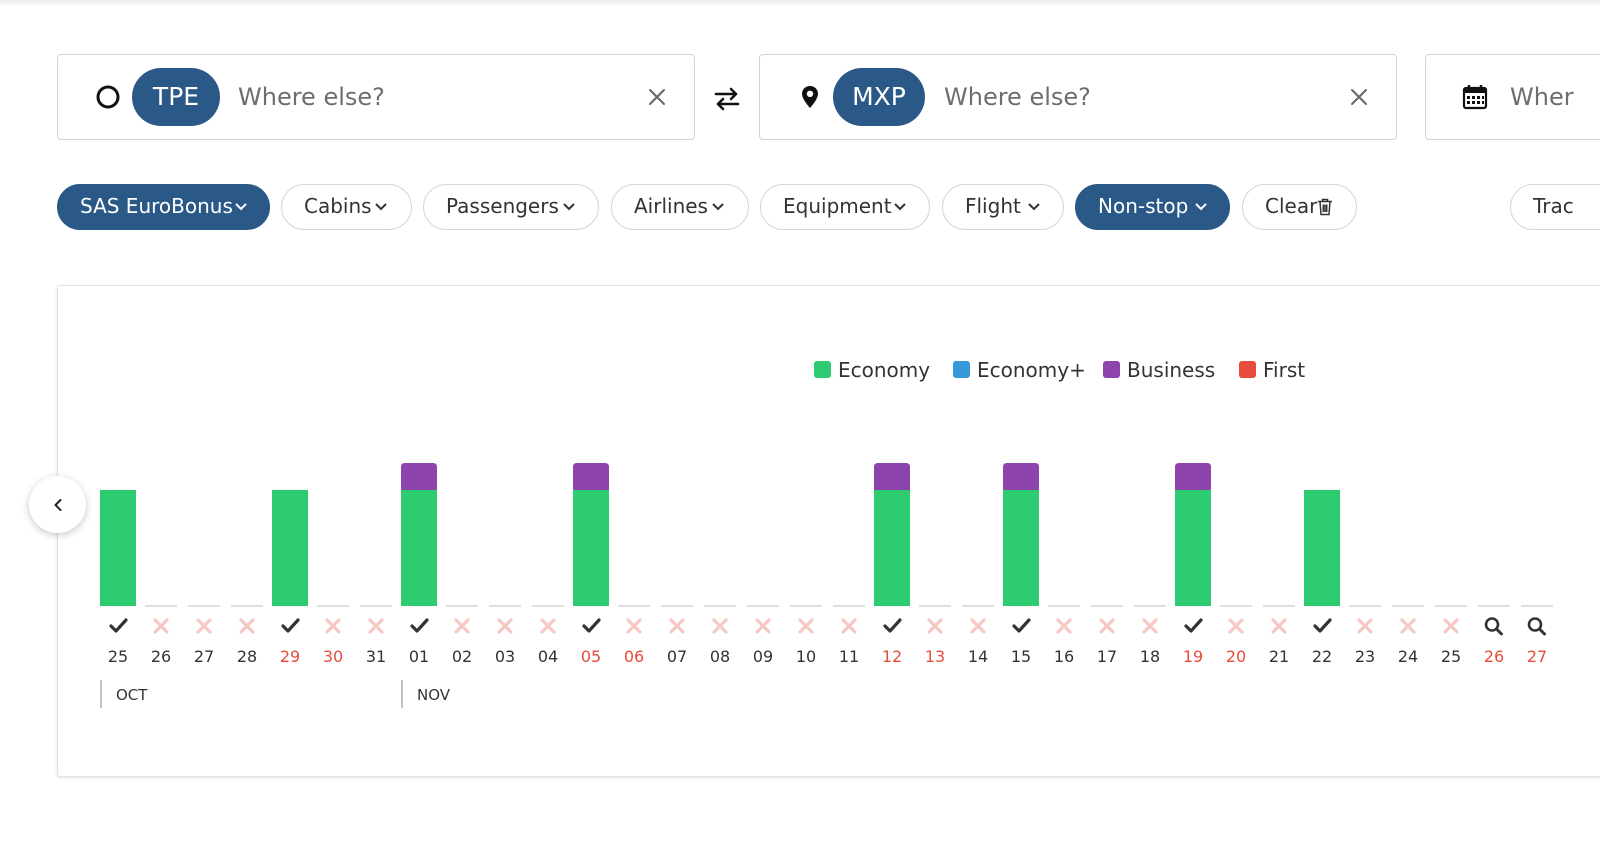 The width and height of the screenshot is (1600, 855). What do you see at coordinates (720, 656) in the screenshot?
I see `day-label: 08` at bounding box center [720, 656].